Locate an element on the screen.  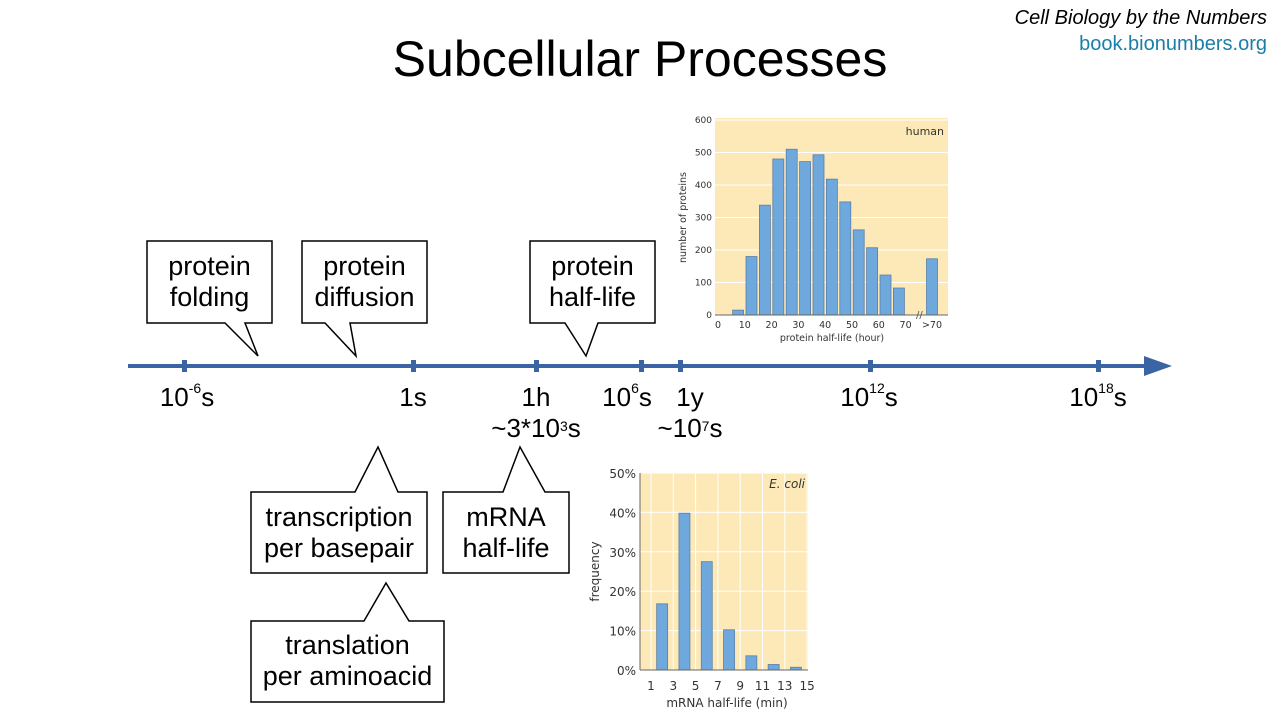
callout-transcription-shape is located at coordinates (339, 509).